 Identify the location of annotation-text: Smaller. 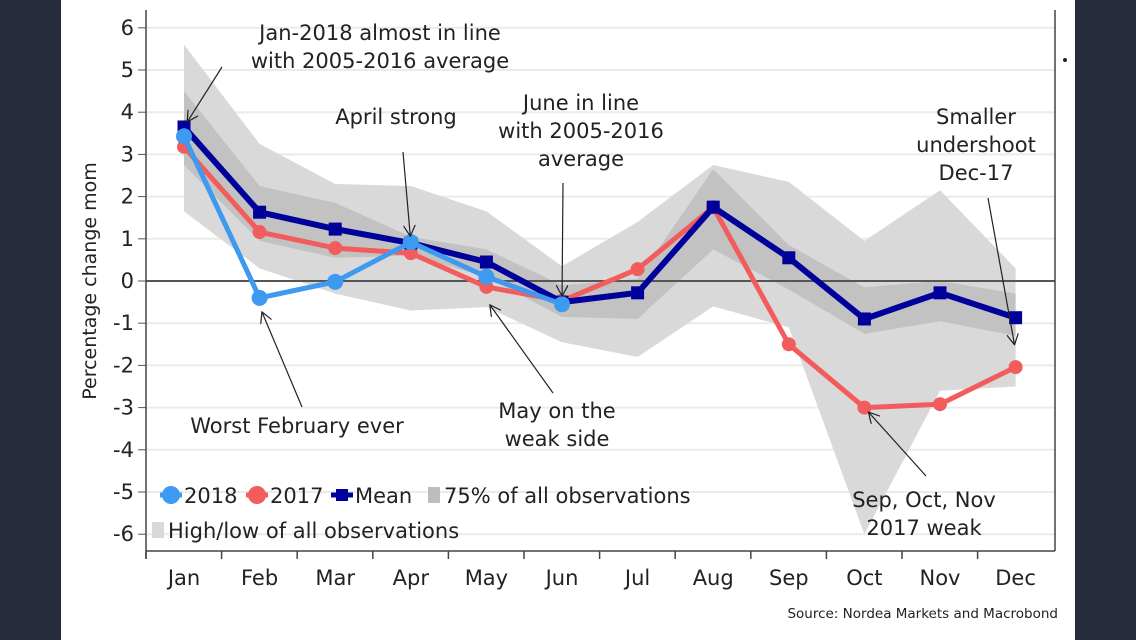
(976, 117).